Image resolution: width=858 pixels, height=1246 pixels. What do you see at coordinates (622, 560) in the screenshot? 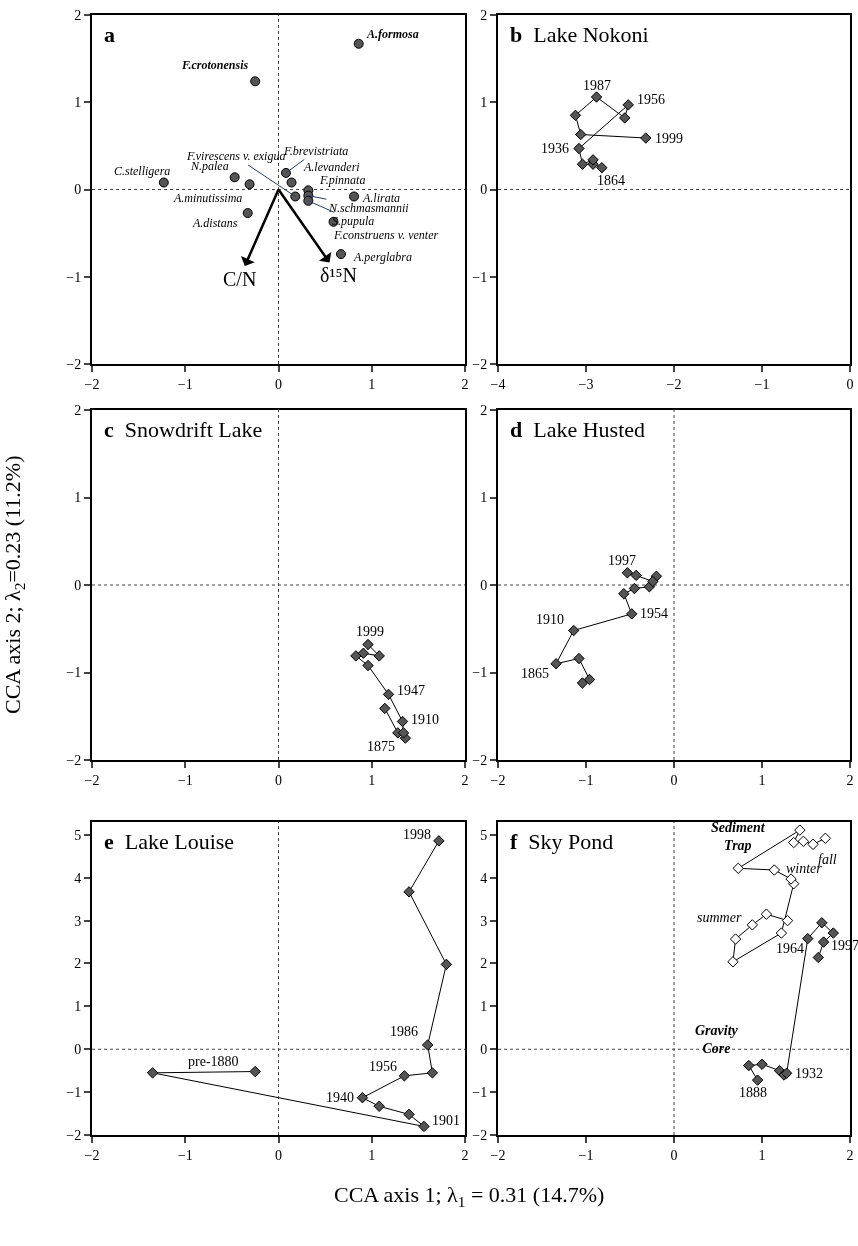
I see `annotation: 1997` at bounding box center [622, 560].